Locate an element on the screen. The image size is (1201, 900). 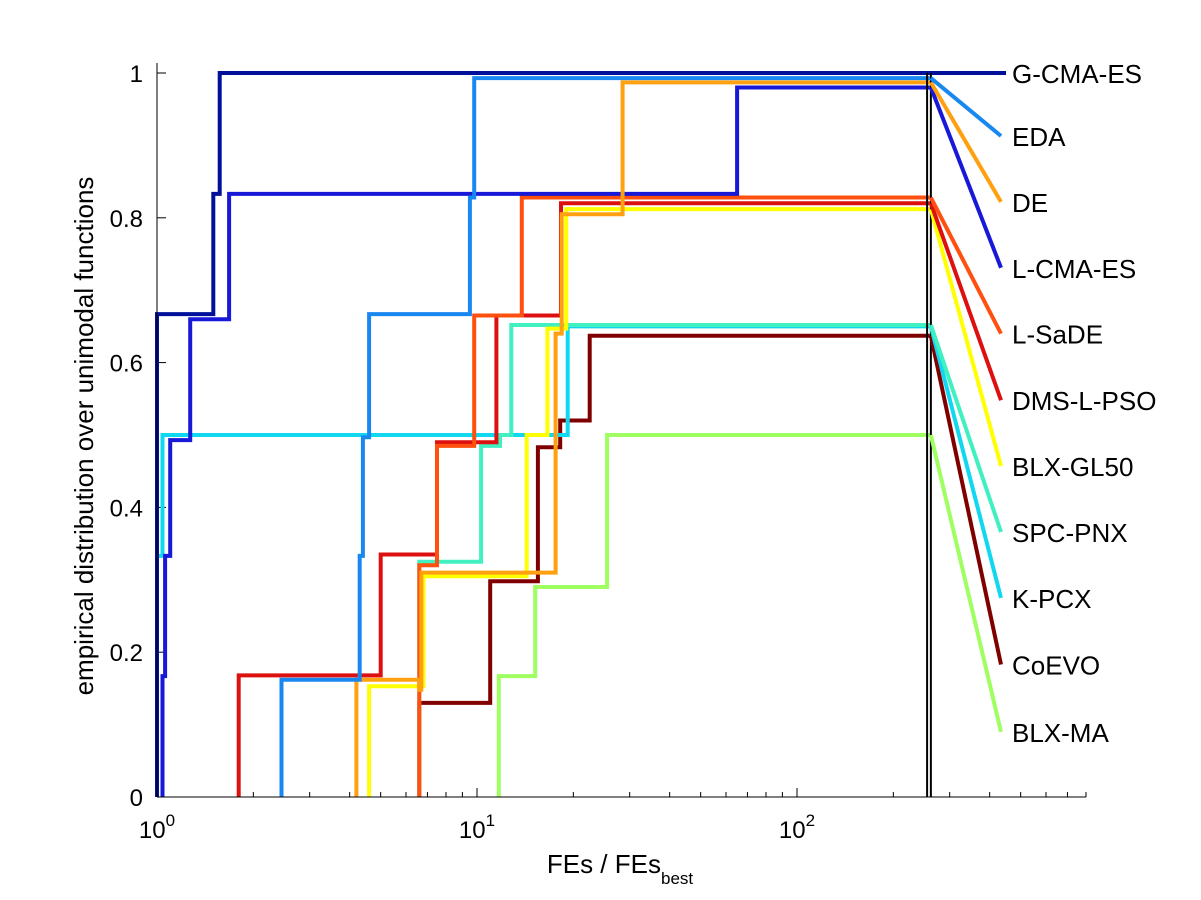
legend-label: L-SaDE is located at coordinates (1057, 335).